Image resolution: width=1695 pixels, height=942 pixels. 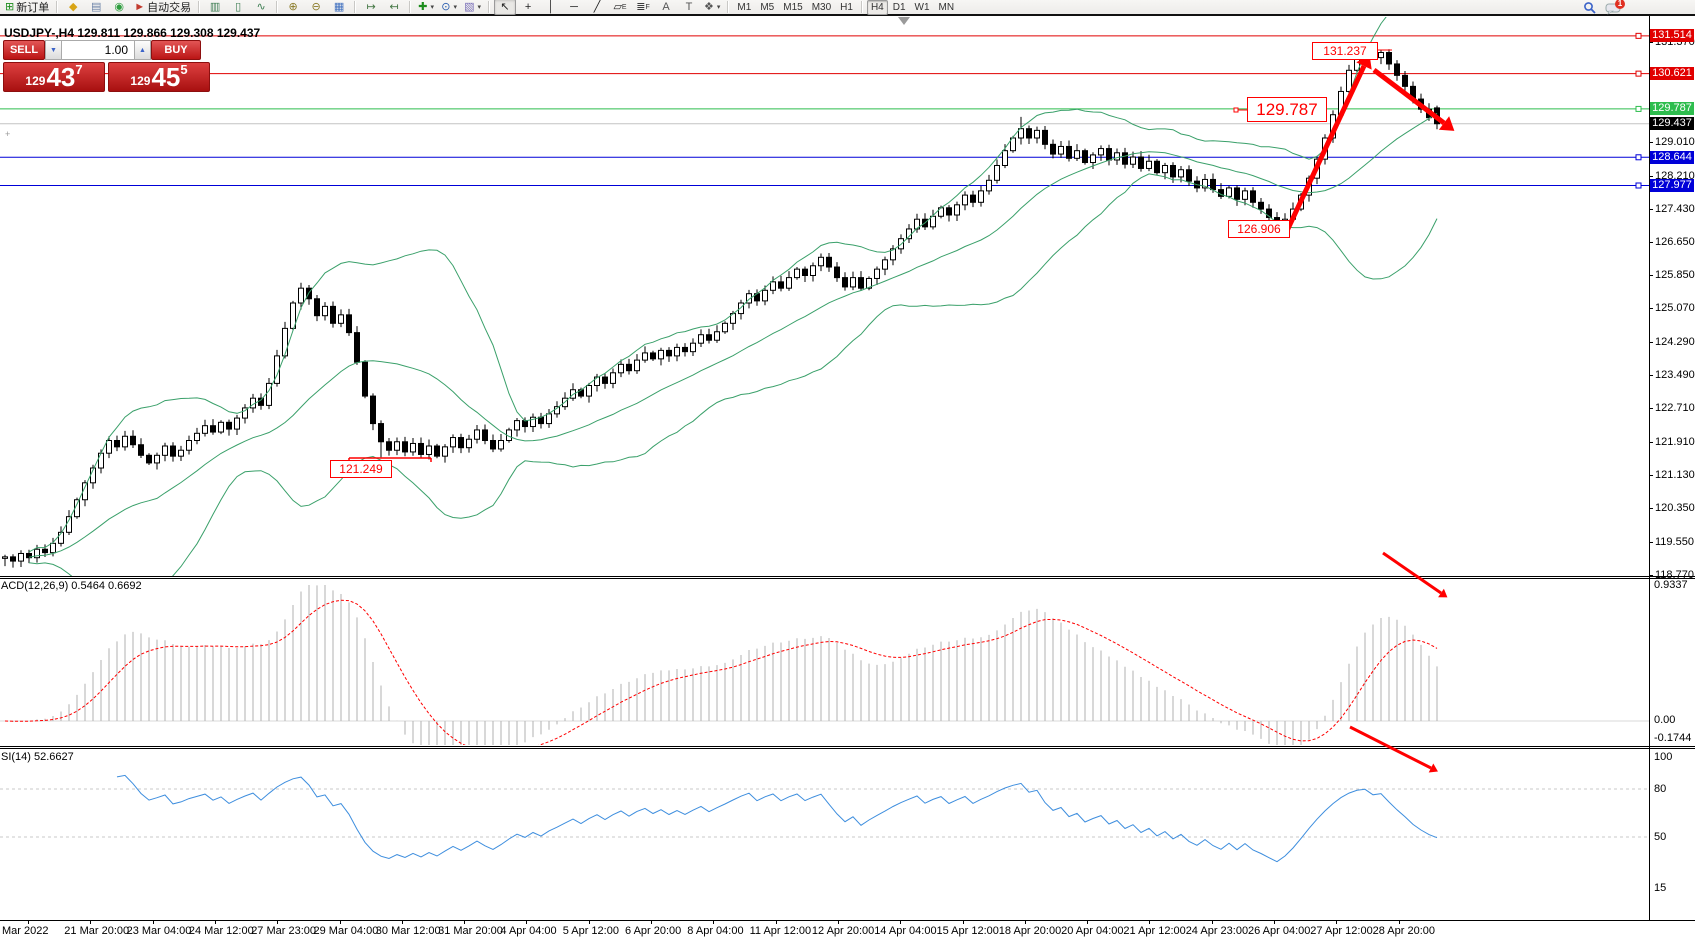 I want to click on annotation-level-129787: 129.787, so click(x=1287, y=109).